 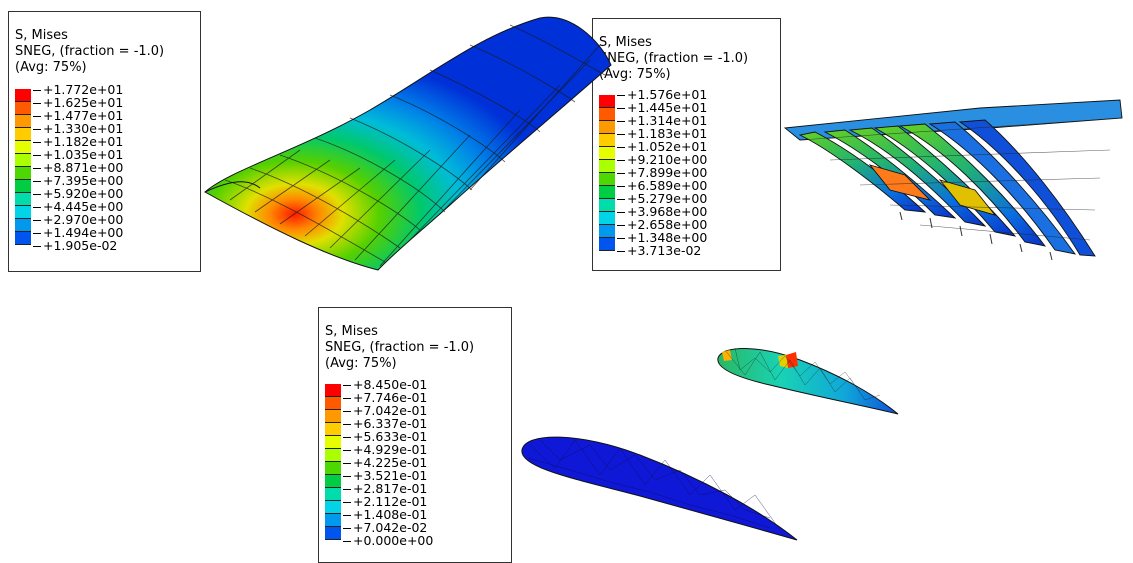 I want to click on legend-value: +3.968e+00, so click(x=662, y=211).